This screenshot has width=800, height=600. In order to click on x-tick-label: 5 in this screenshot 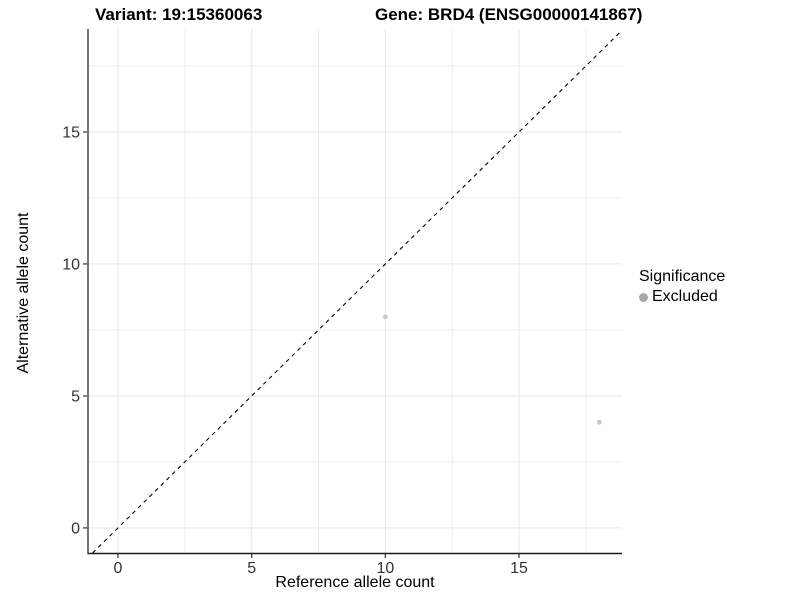, I will do `click(251, 568)`.